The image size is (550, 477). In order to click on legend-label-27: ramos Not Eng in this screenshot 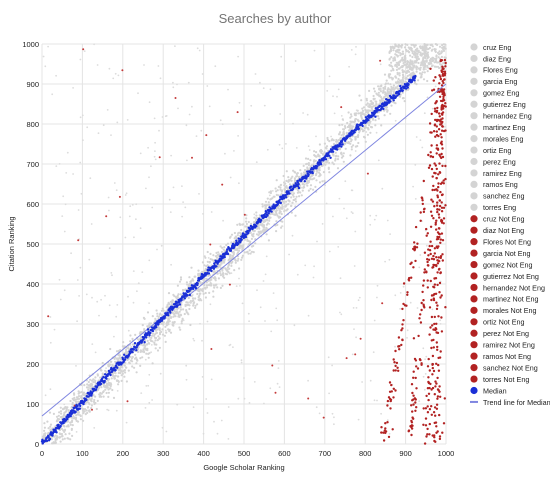, I will do `click(507, 356)`.